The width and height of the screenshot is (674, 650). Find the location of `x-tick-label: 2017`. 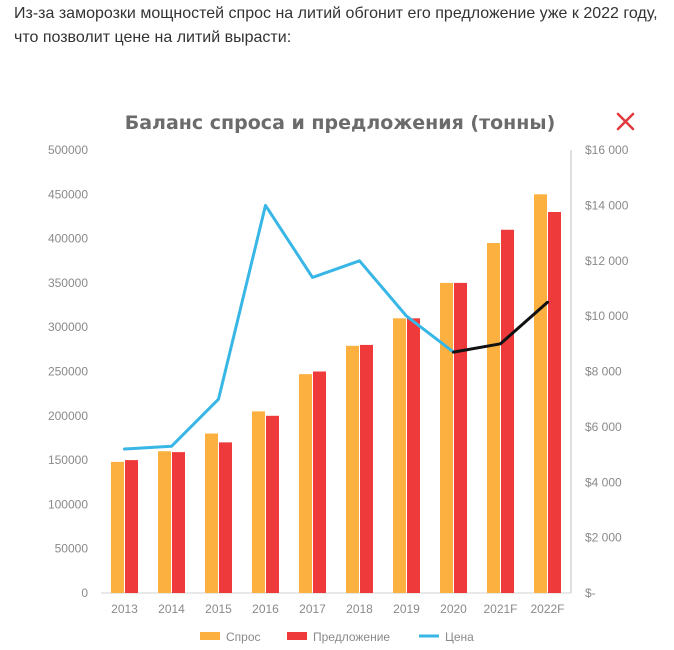

x-tick-label: 2017 is located at coordinates (312, 609).